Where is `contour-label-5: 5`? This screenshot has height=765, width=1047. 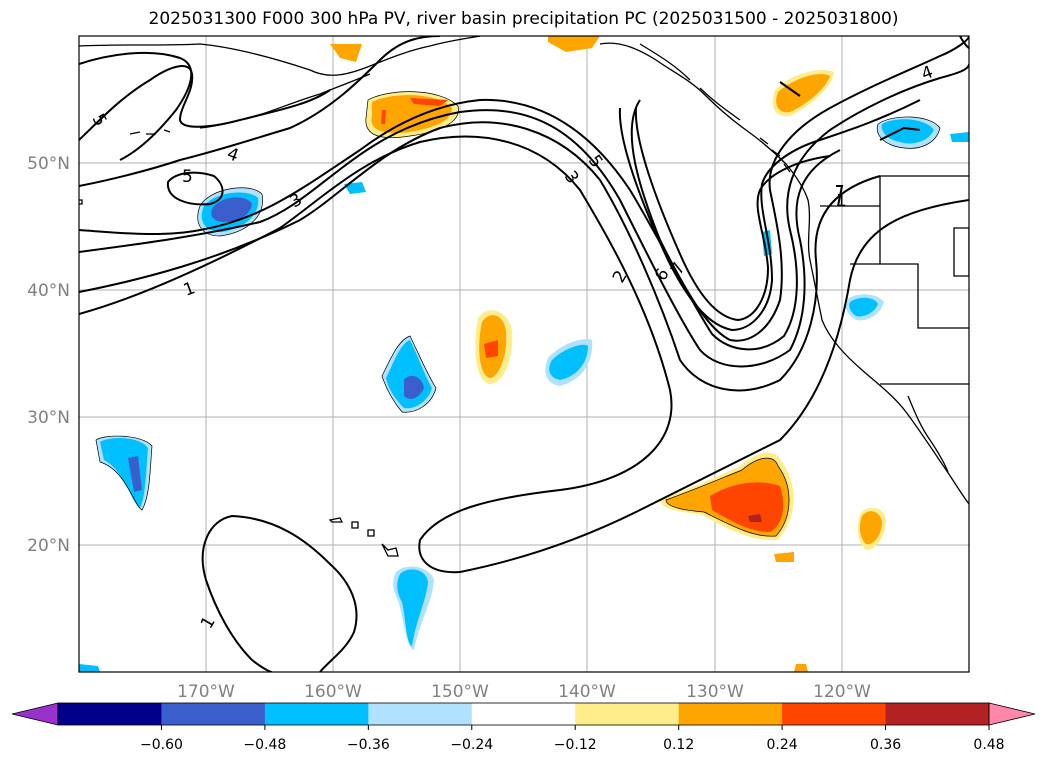 contour-label-5: 5 is located at coordinates (187, 177).